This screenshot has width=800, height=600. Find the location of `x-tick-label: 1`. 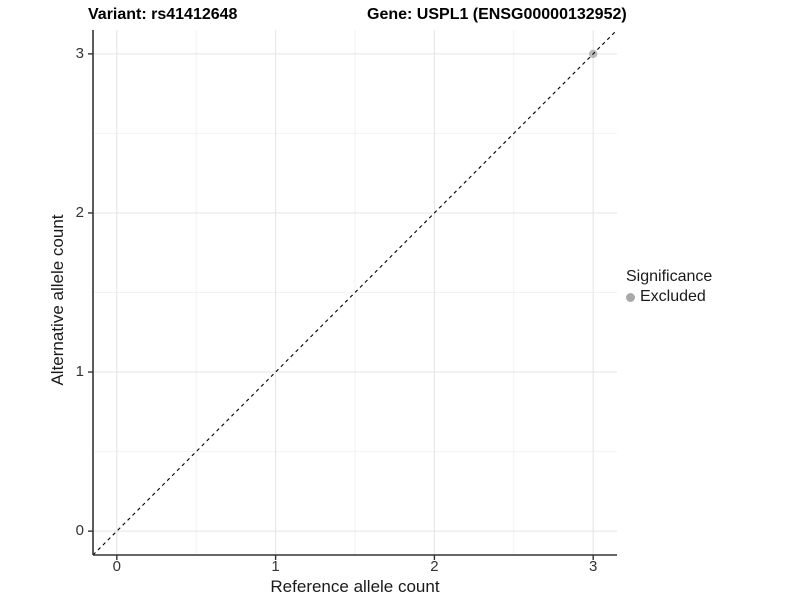

x-tick-label: 1 is located at coordinates (275, 566).